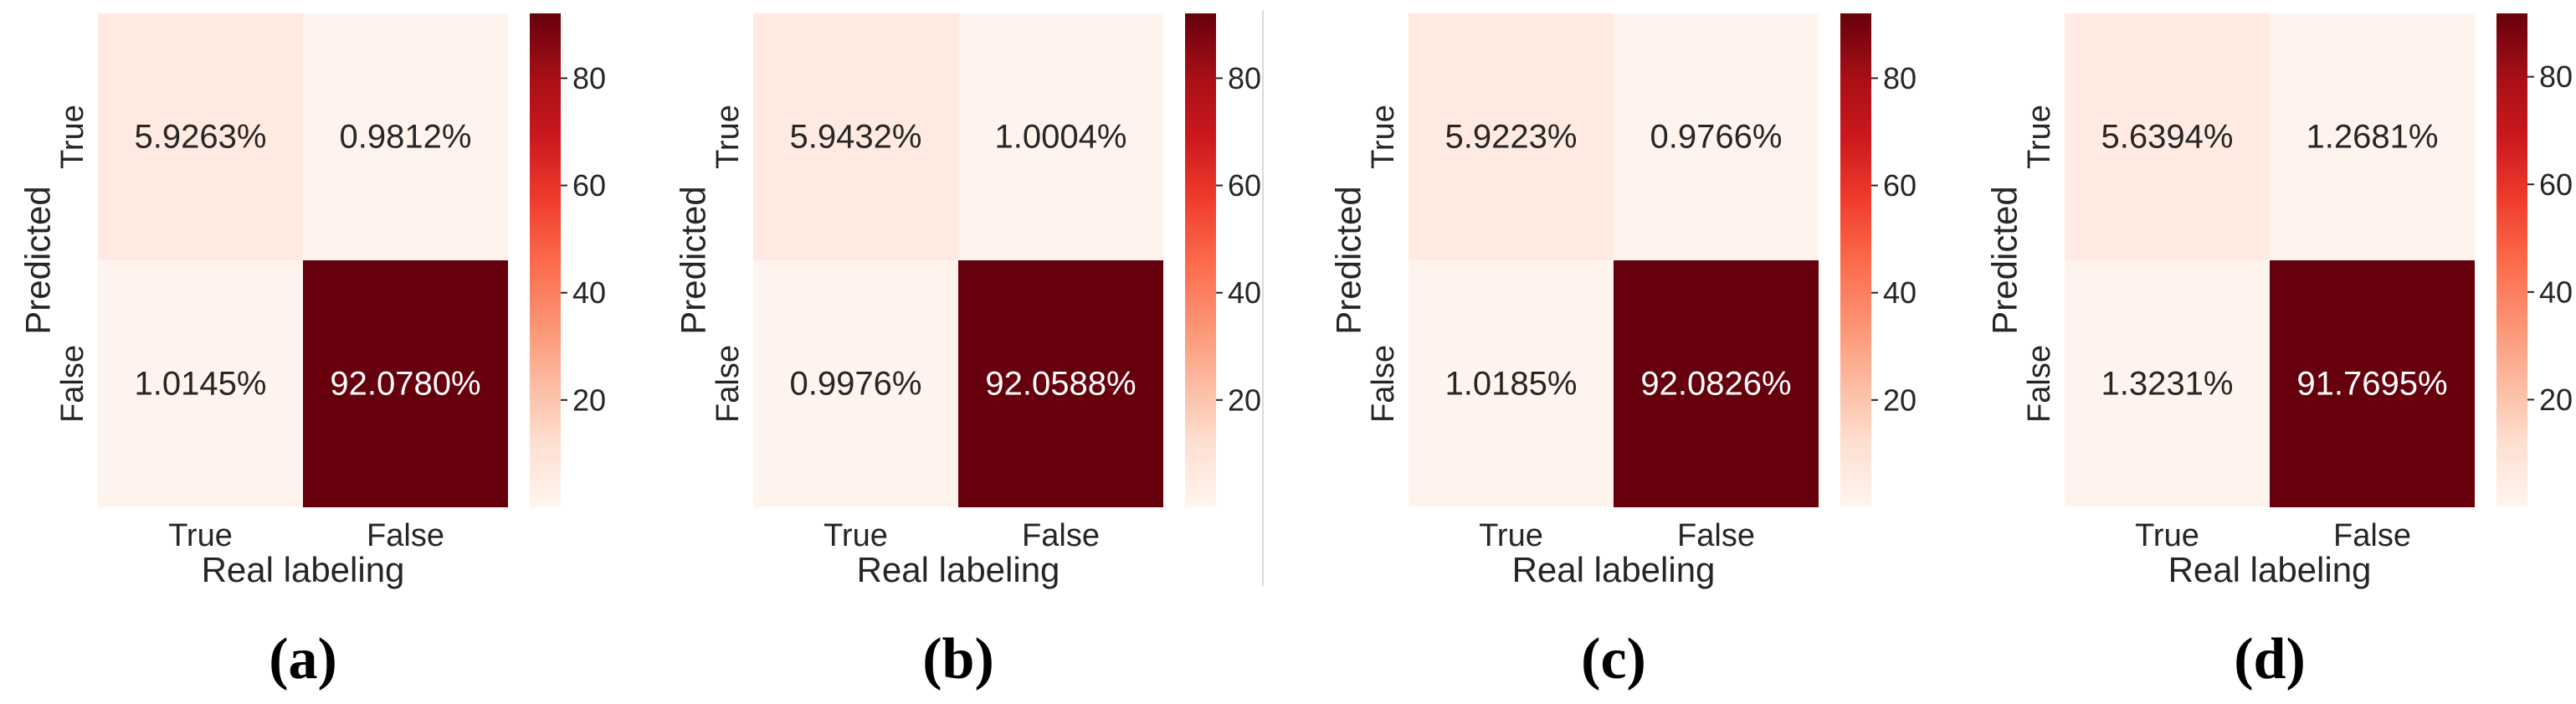 The image size is (2576, 704). Describe the element at coordinates (958, 659) in the screenshot. I see `panel-label: (b)` at that location.